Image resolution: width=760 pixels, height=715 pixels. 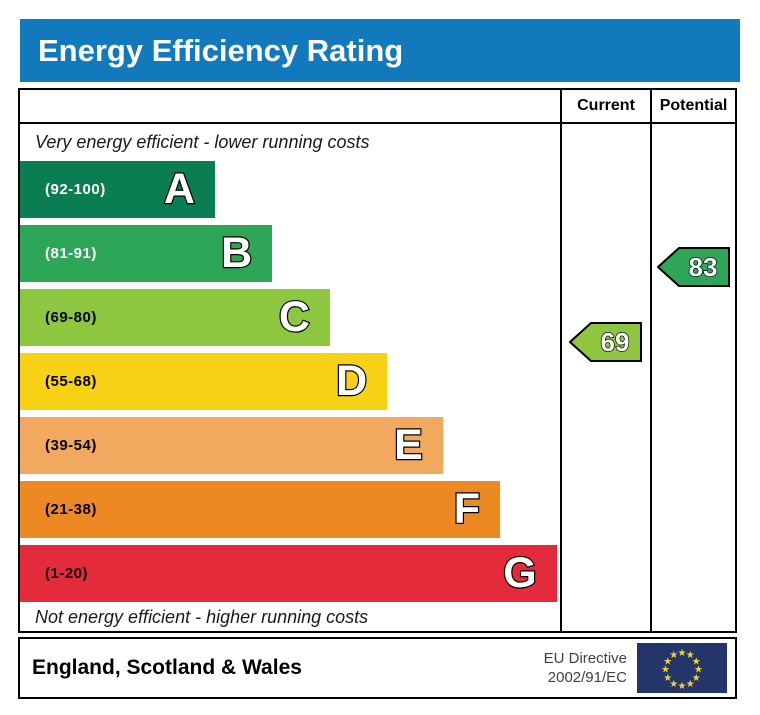 I want to click on band-letter: E, so click(x=408, y=445).